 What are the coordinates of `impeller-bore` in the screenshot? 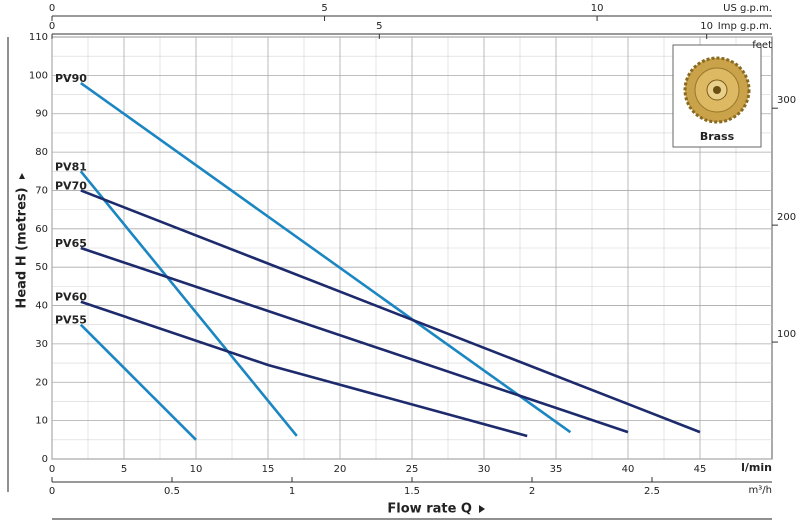 It's located at (717, 90).